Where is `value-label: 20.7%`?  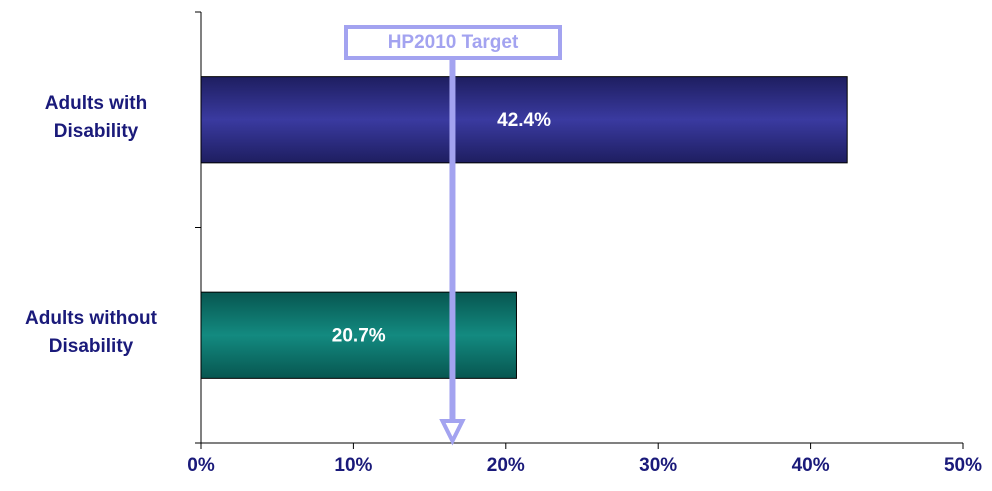 value-label: 20.7% is located at coordinates (359, 335).